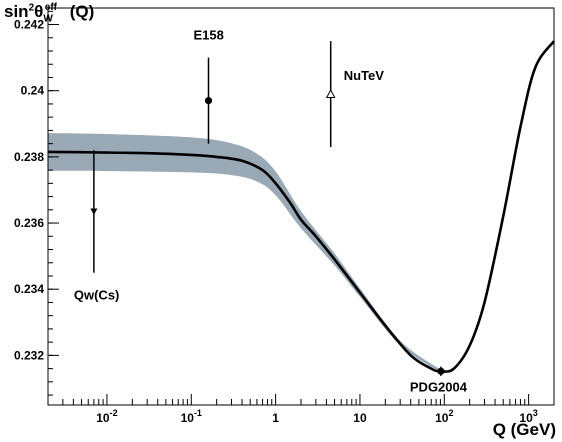  I want to click on point-label: PDG2004, so click(439, 386).